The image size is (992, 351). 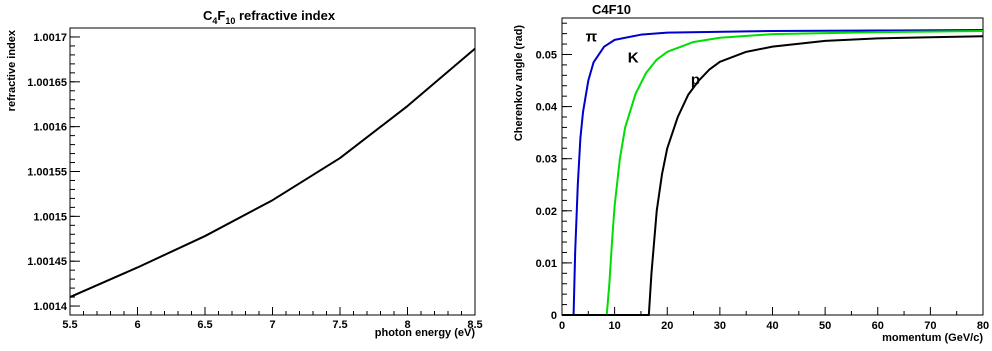 What do you see at coordinates (643, 58) in the screenshot?
I see `chart2-annotations: π Kp` at bounding box center [643, 58].